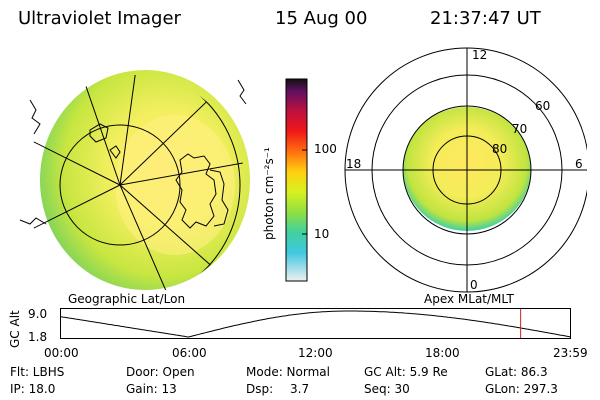 The width and height of the screenshot is (600, 400). What do you see at coordinates (570, 353) in the screenshot?
I see `time-tick-4: 23:59` at bounding box center [570, 353].